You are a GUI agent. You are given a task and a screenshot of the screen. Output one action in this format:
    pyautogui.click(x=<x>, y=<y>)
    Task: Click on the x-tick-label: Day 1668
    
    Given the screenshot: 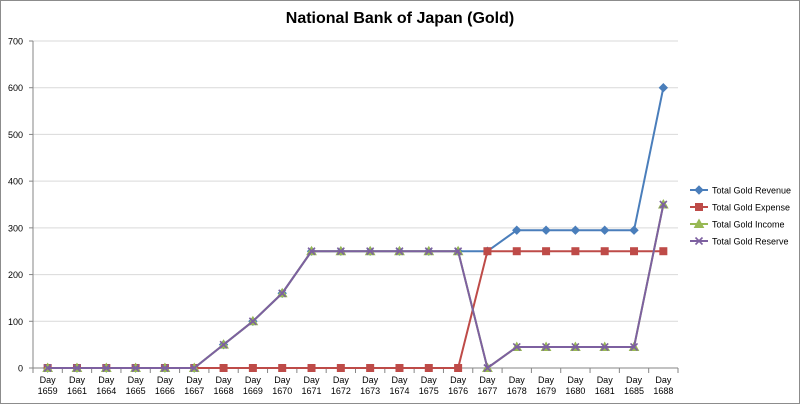 What is the action you would take?
    pyautogui.click(x=224, y=385)
    